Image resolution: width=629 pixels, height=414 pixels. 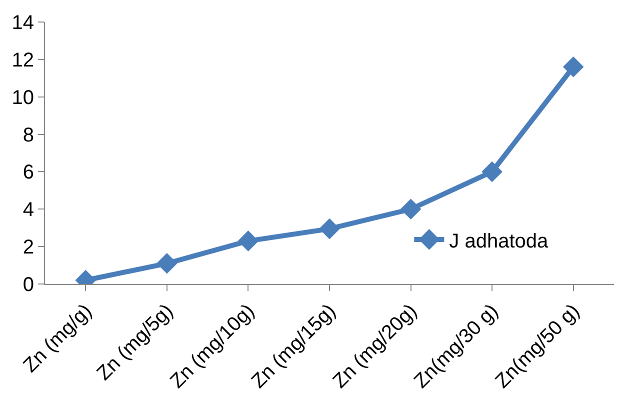 What do you see at coordinates (28, 285) in the screenshot?
I see `y-tick-label: 0` at bounding box center [28, 285].